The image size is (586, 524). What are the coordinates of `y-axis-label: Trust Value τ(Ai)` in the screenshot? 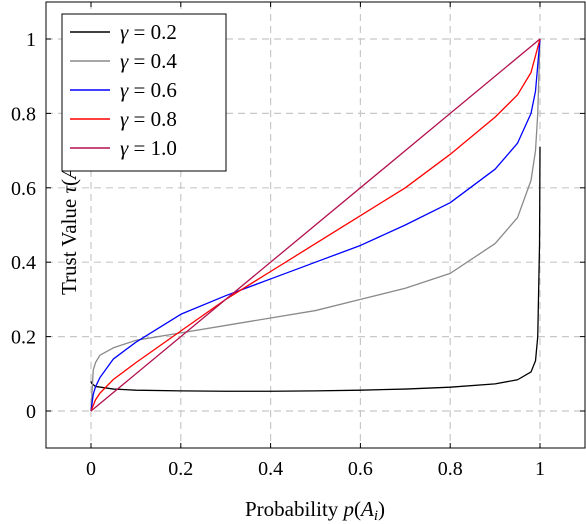 It's located at (70, 225).